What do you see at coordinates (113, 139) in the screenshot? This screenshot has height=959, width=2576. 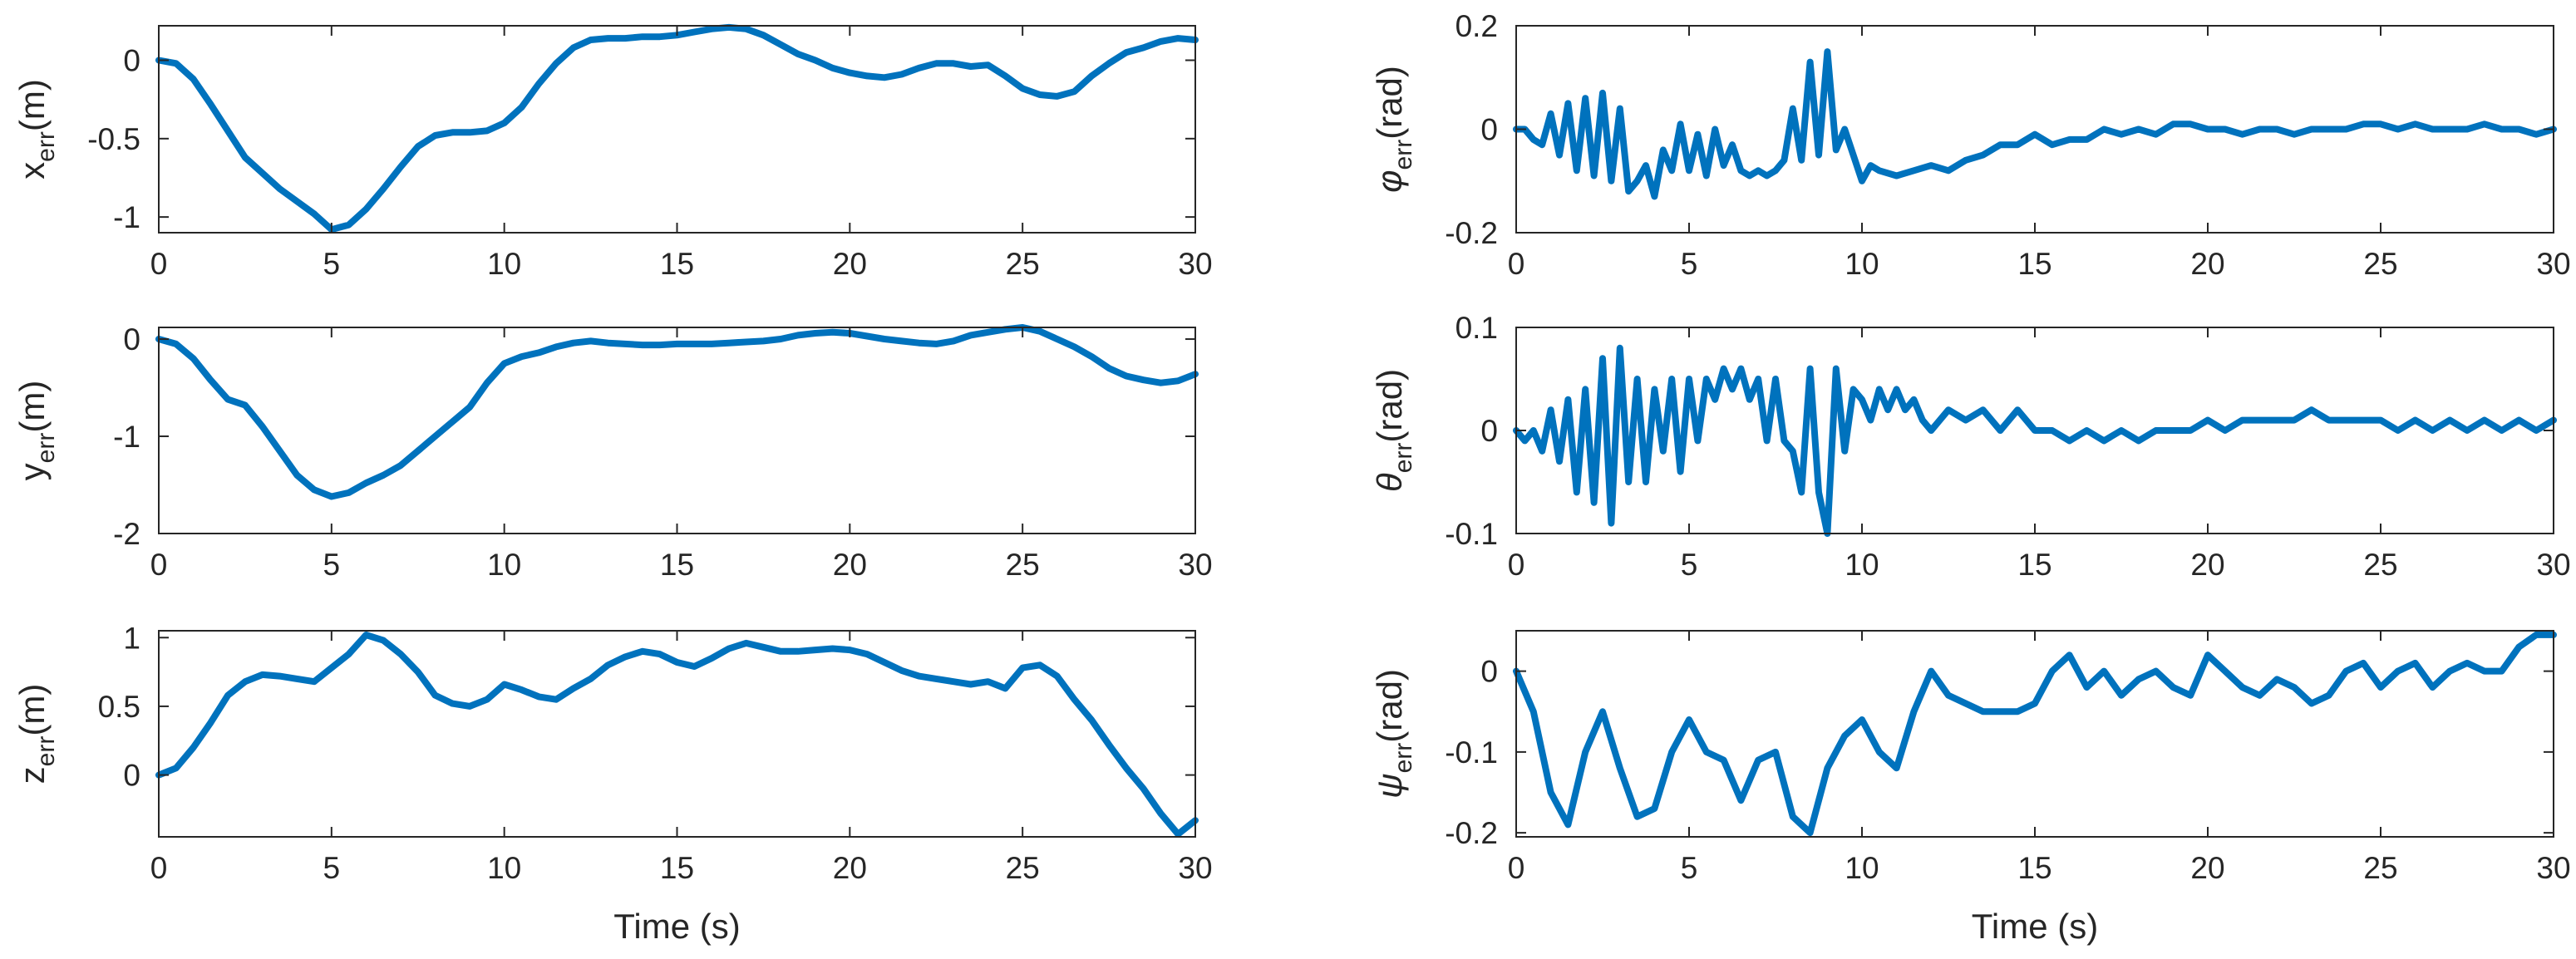 I see `y-tick-label: -0.5` at bounding box center [113, 139].